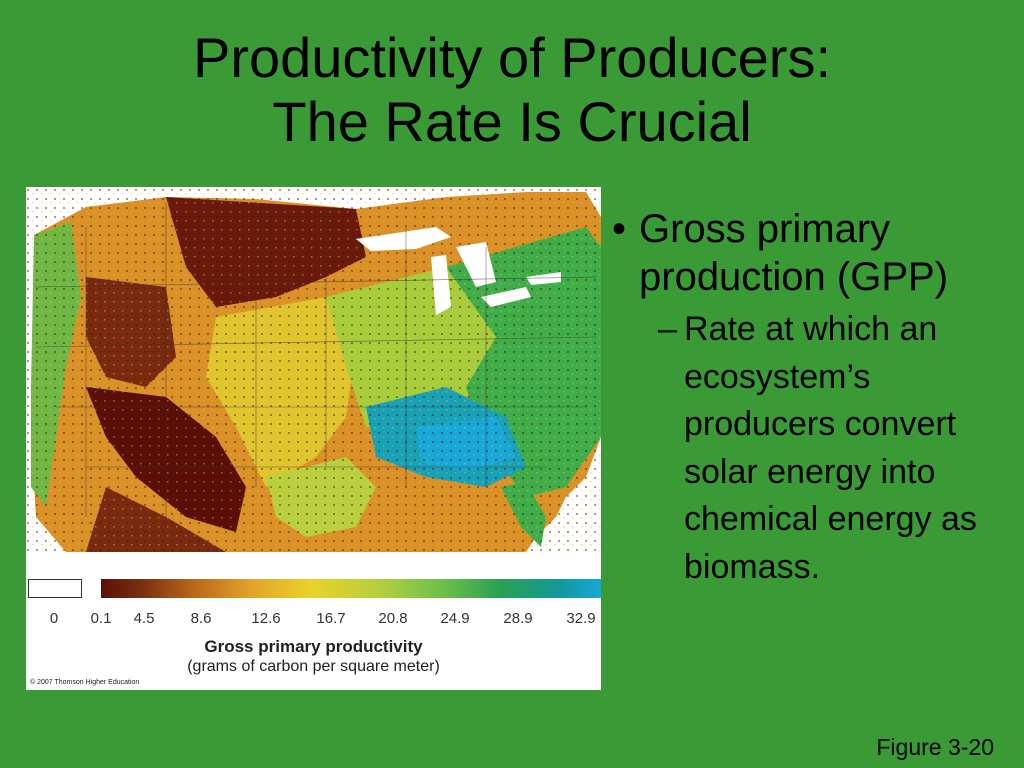 Image resolution: width=1024 pixels, height=768 pixels. I want to click on legend-tick: 20.8, so click(393, 618).